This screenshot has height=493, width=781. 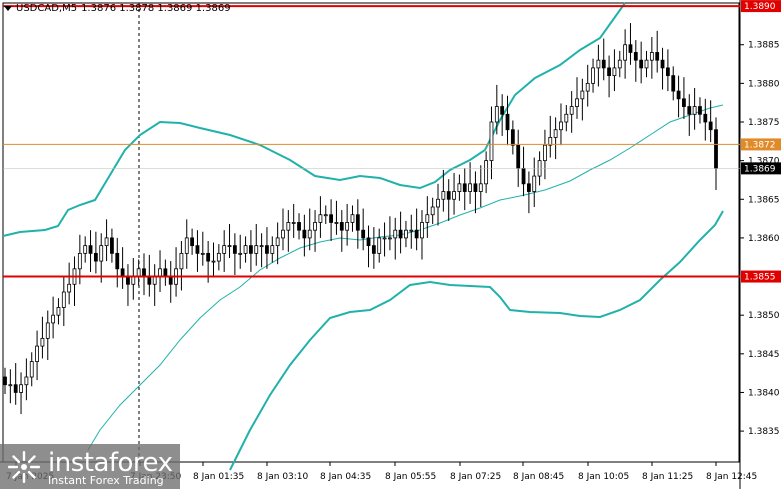 I want to click on orange-price-tag, so click(x=761, y=144).